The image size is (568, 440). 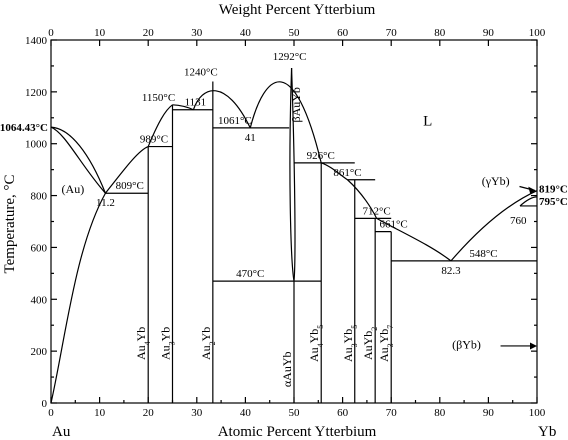 I want to click on temperature-label: 989°C, so click(x=154, y=140).